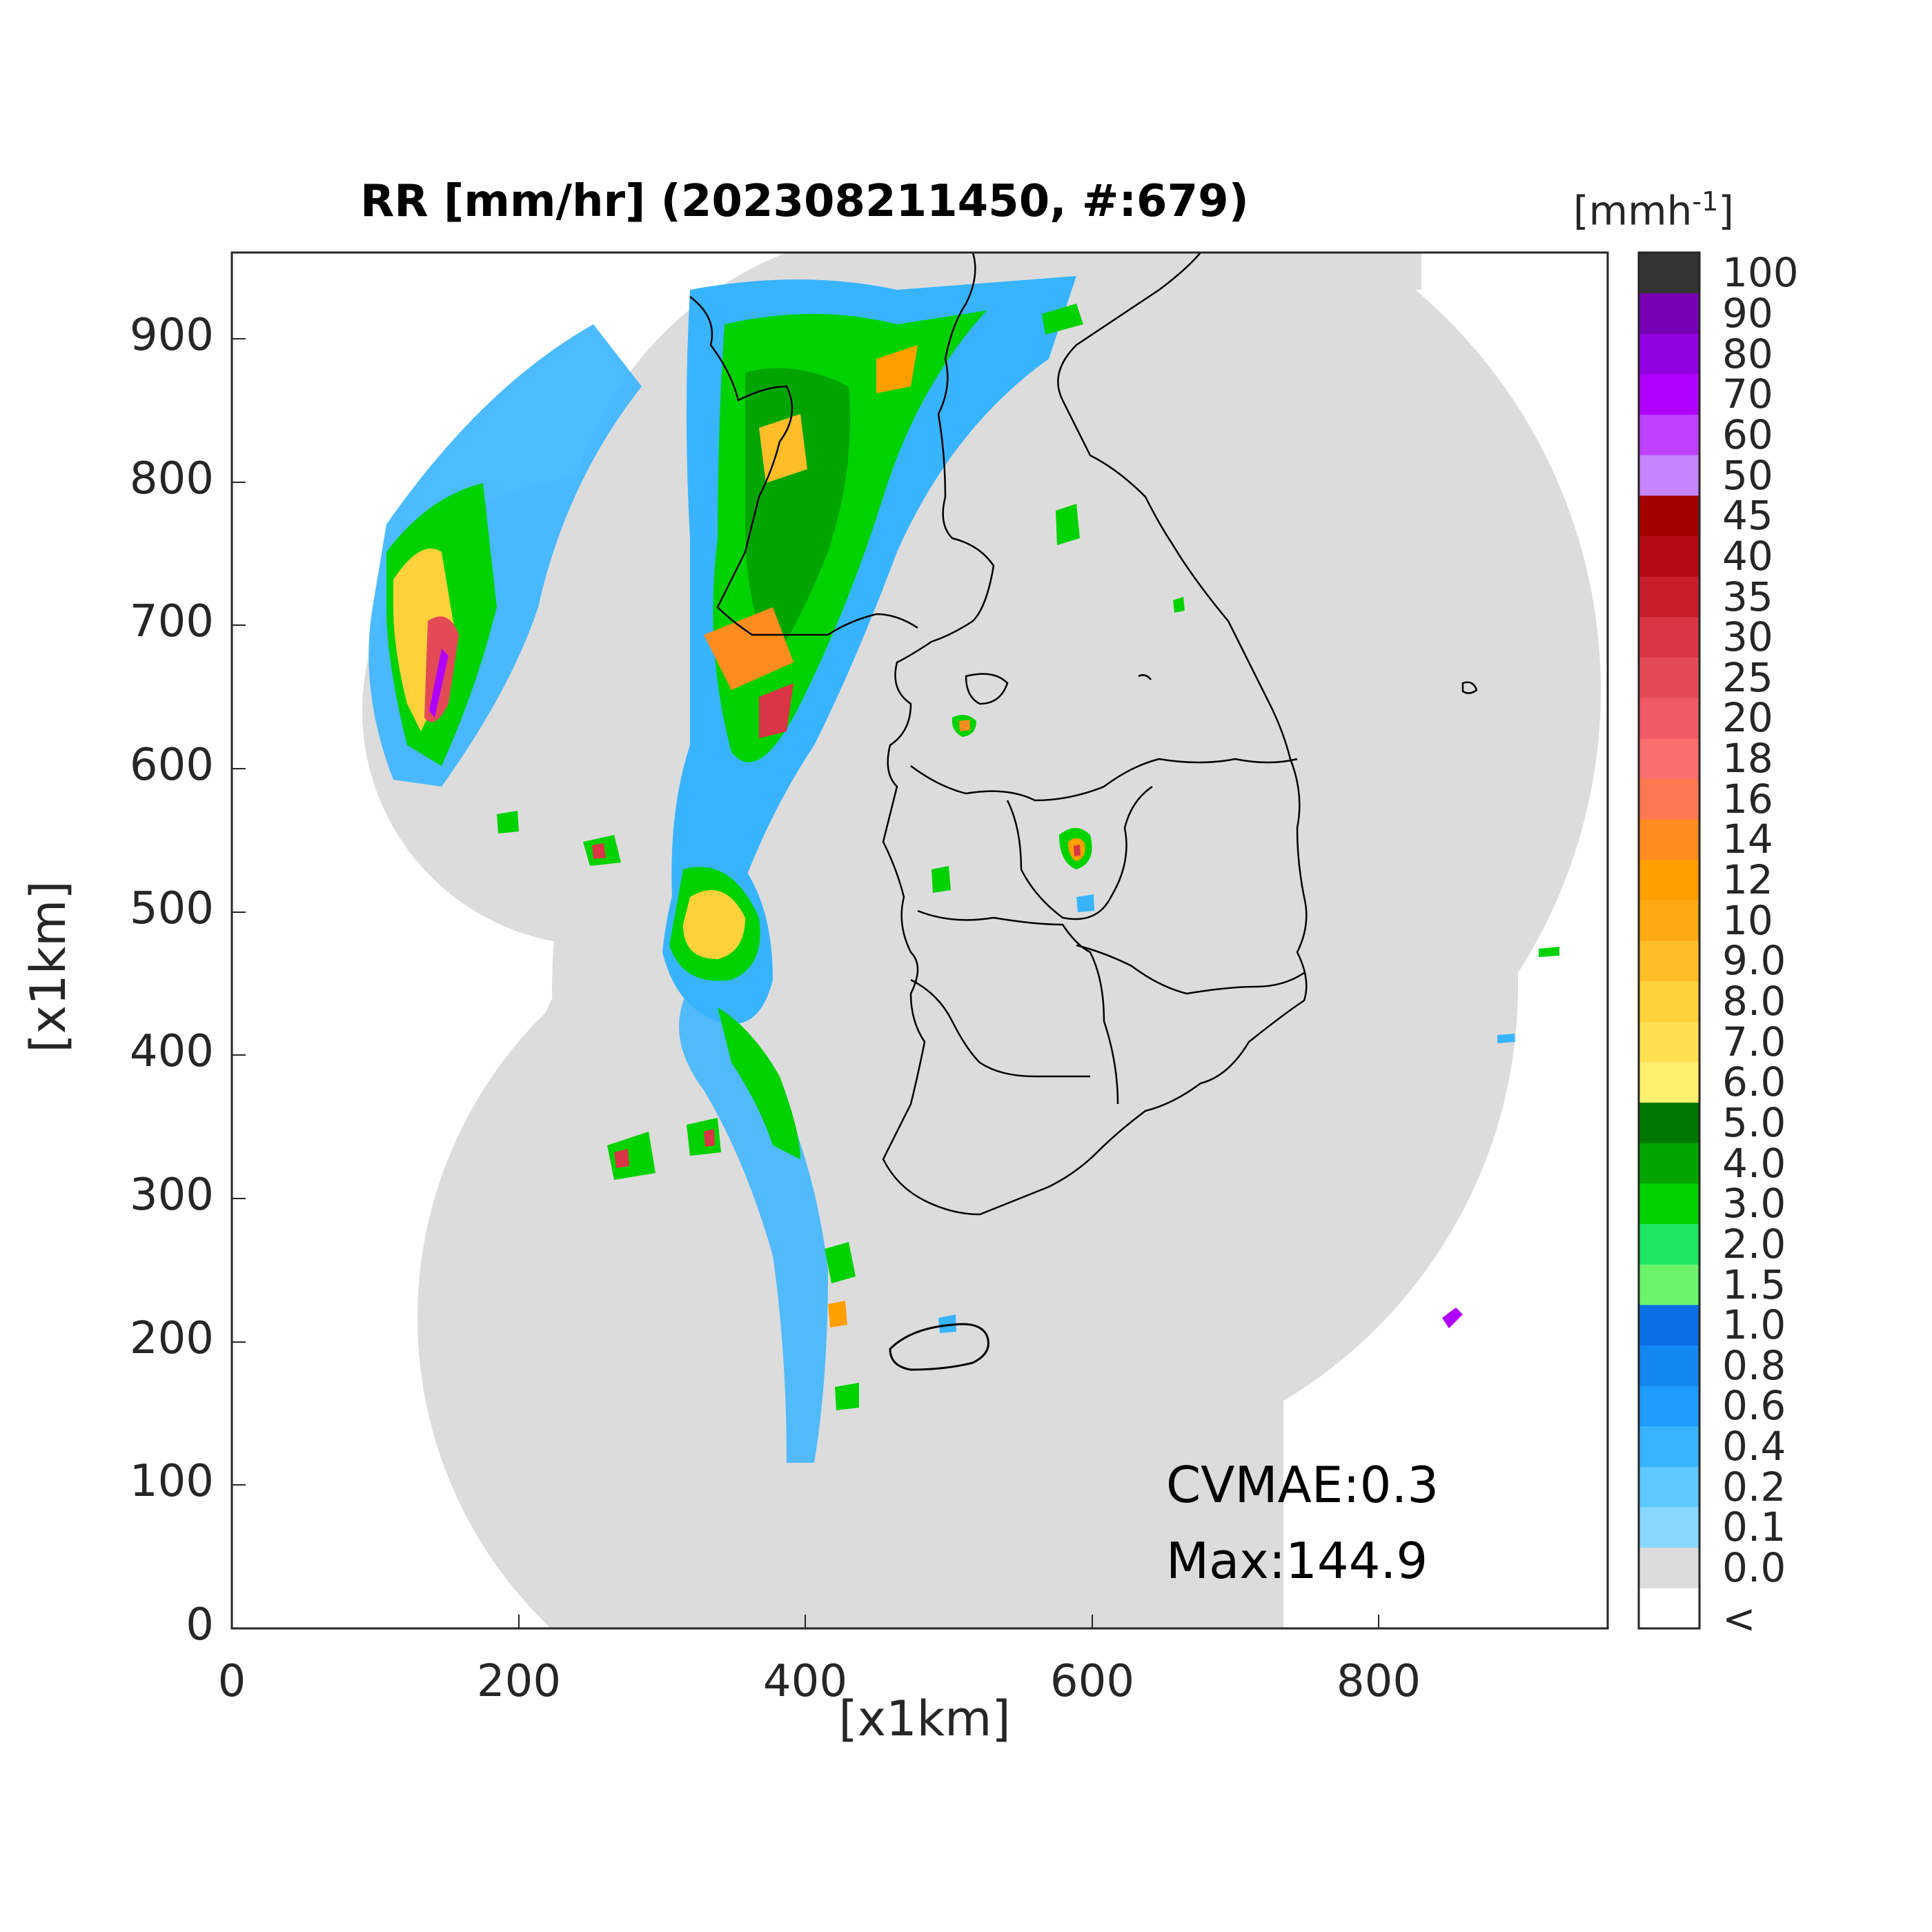  What do you see at coordinates (1747, 516) in the screenshot?
I see `colorbar-tick-label: 45` at bounding box center [1747, 516].